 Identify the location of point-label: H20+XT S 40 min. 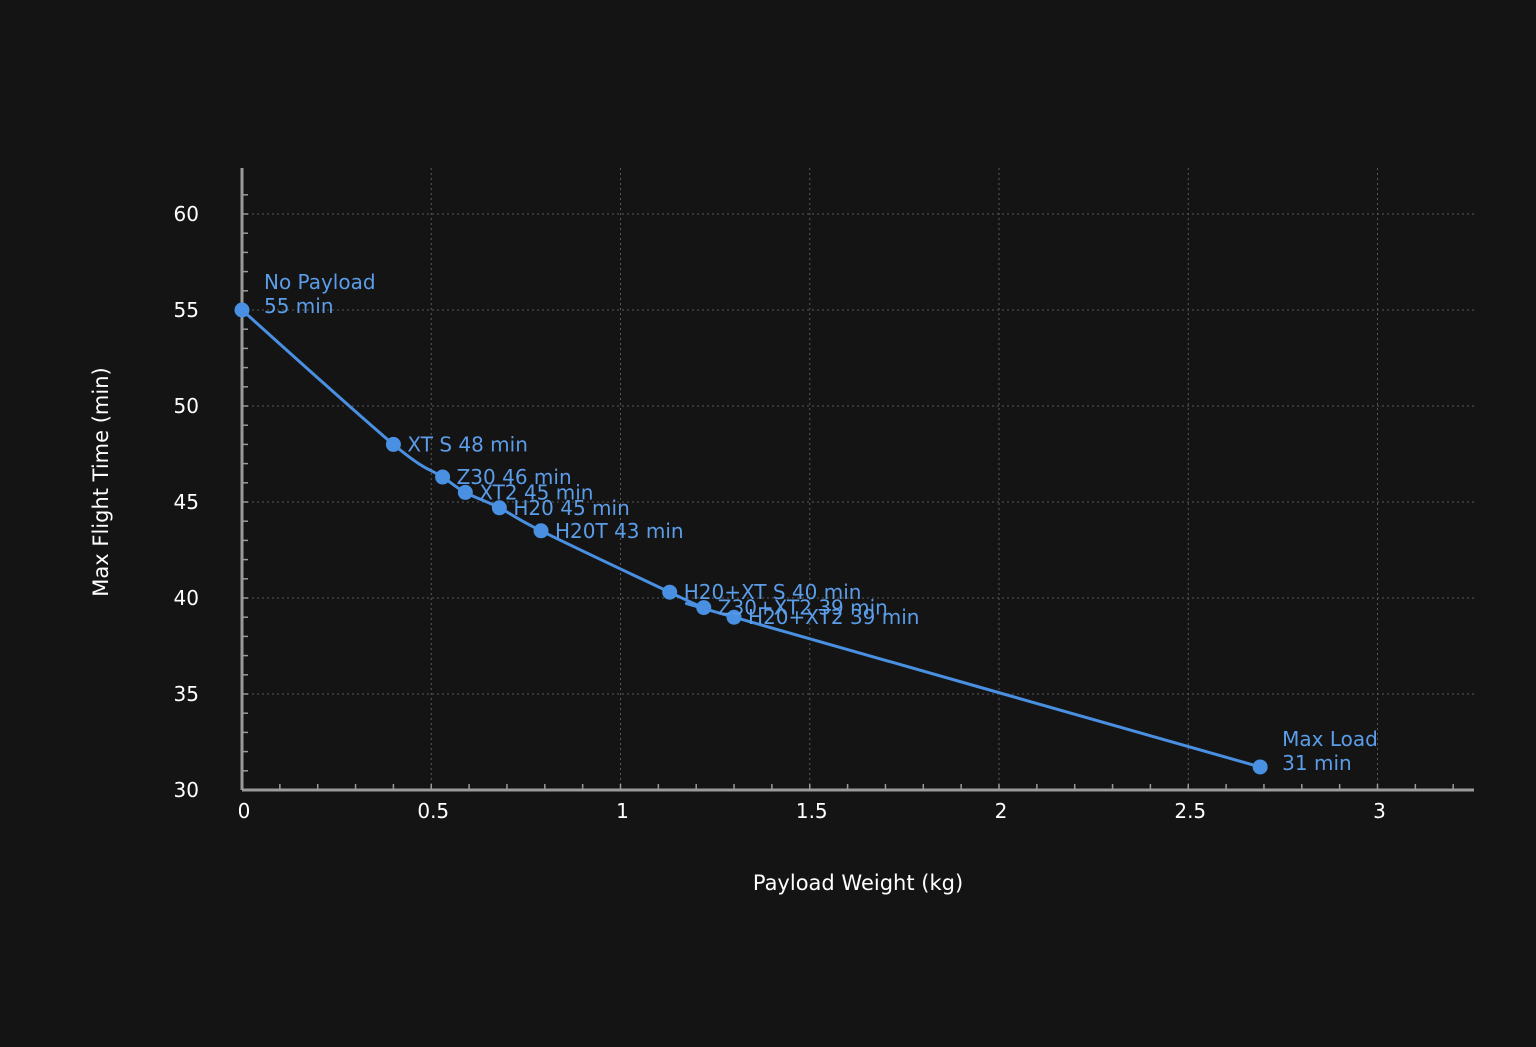
(773, 592).